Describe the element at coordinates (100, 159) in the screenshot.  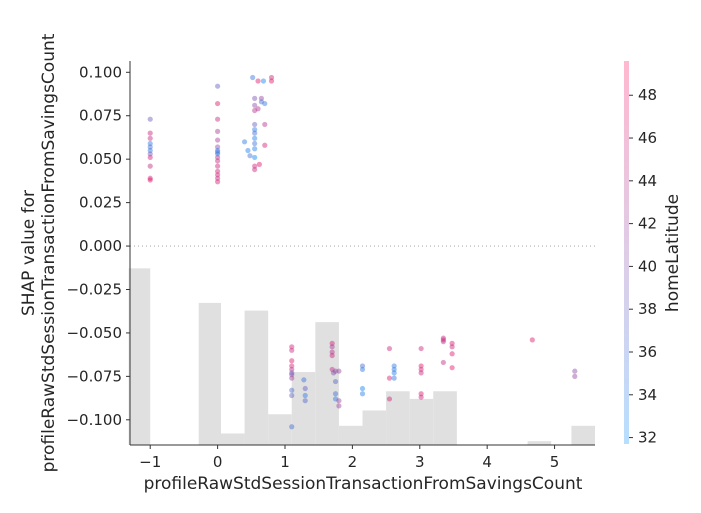
I see `y-tick-label: 0.050` at that location.